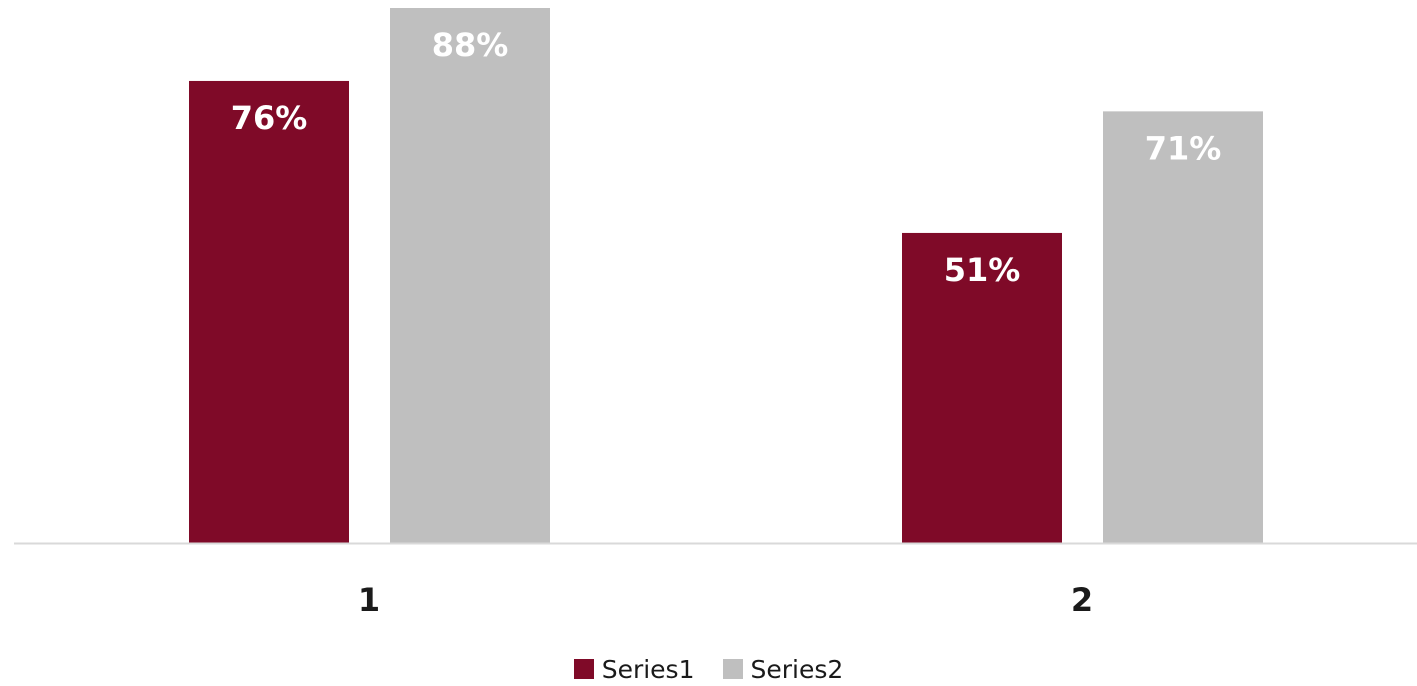 Image resolution: width=1417 pixels, height=686 pixels. Describe the element at coordinates (1082, 600) in the screenshot. I see `category-label-2: 2` at that location.